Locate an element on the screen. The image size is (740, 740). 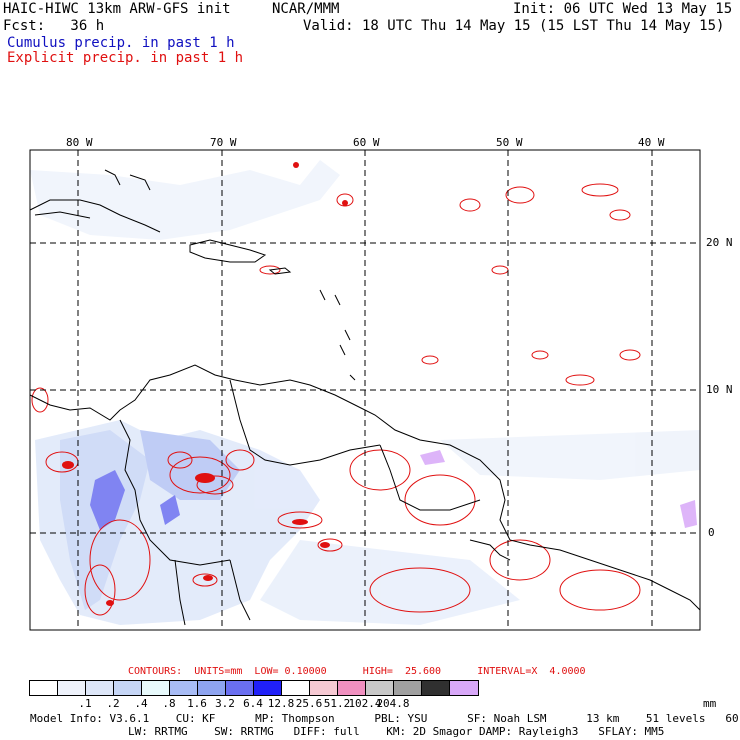
lon-label-40w: 40 W is located at coordinates (651, 142).